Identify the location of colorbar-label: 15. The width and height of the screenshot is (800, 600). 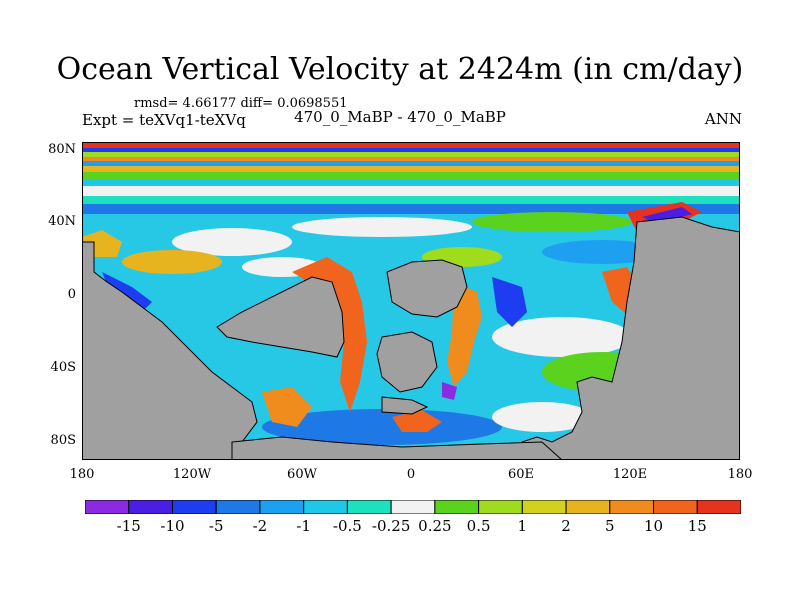
(697, 526).